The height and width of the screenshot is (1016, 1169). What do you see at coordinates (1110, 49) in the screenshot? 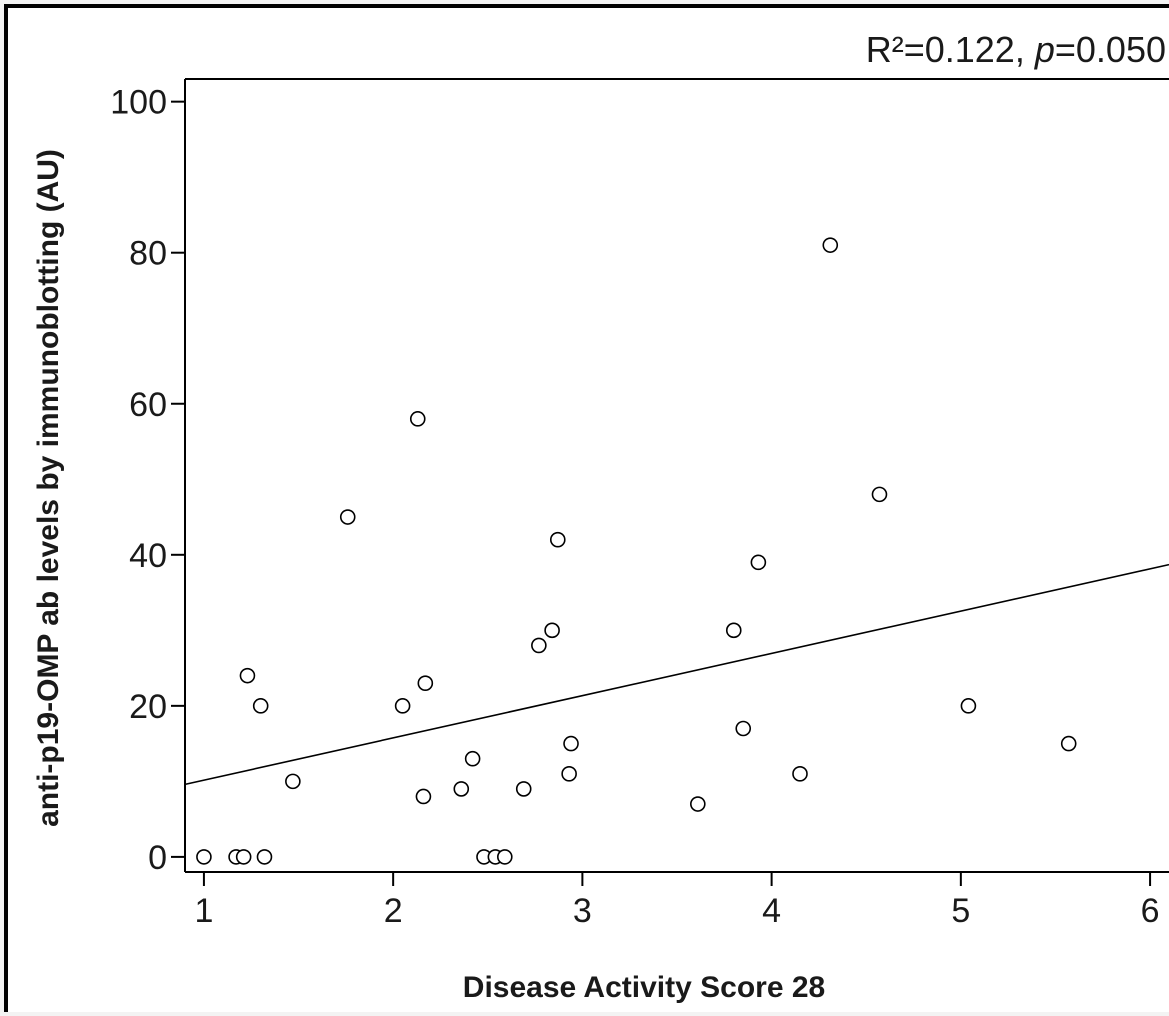
I see `p-value-text: =0.050` at bounding box center [1110, 49].